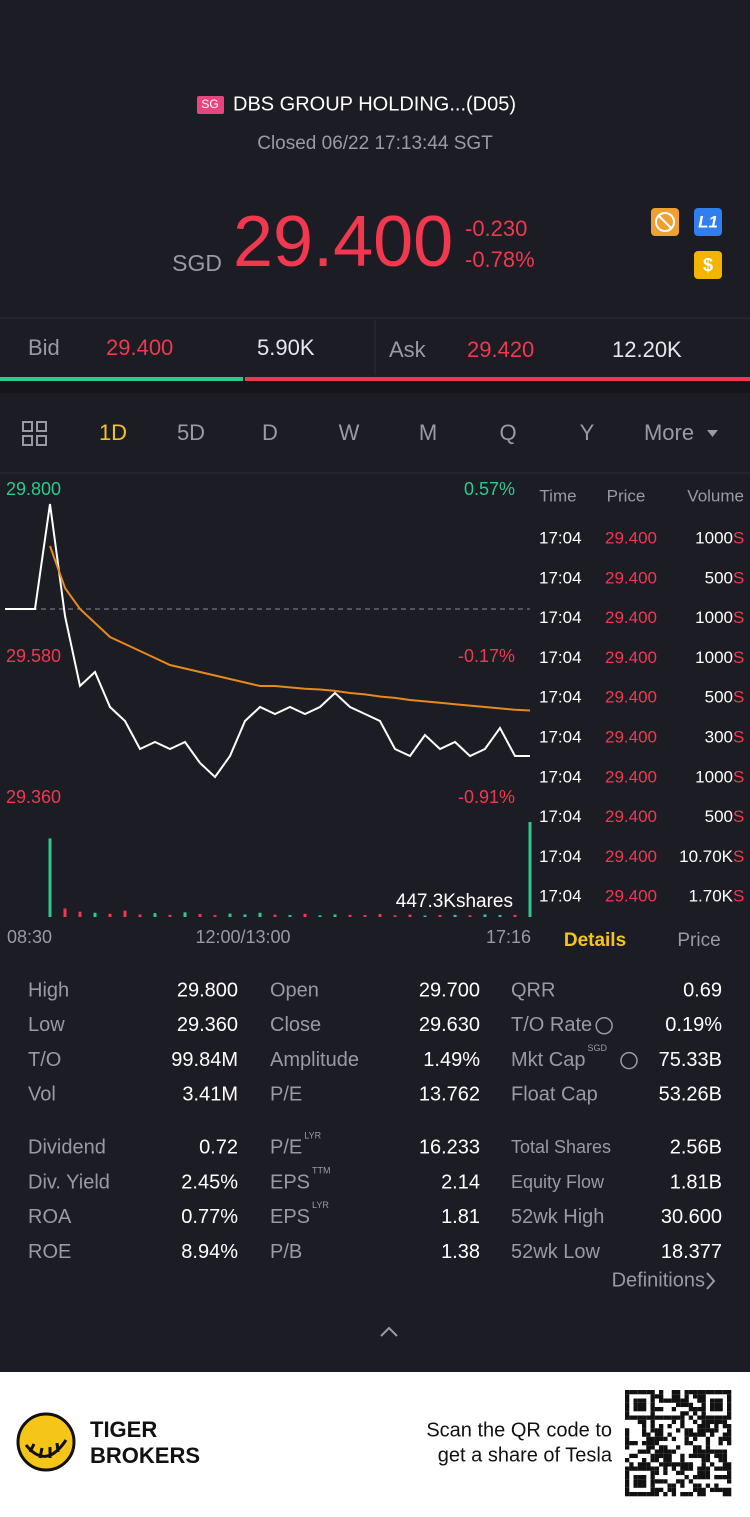  Describe the element at coordinates (658, 1280) in the screenshot. I see `definitions-link: Definitions` at that location.